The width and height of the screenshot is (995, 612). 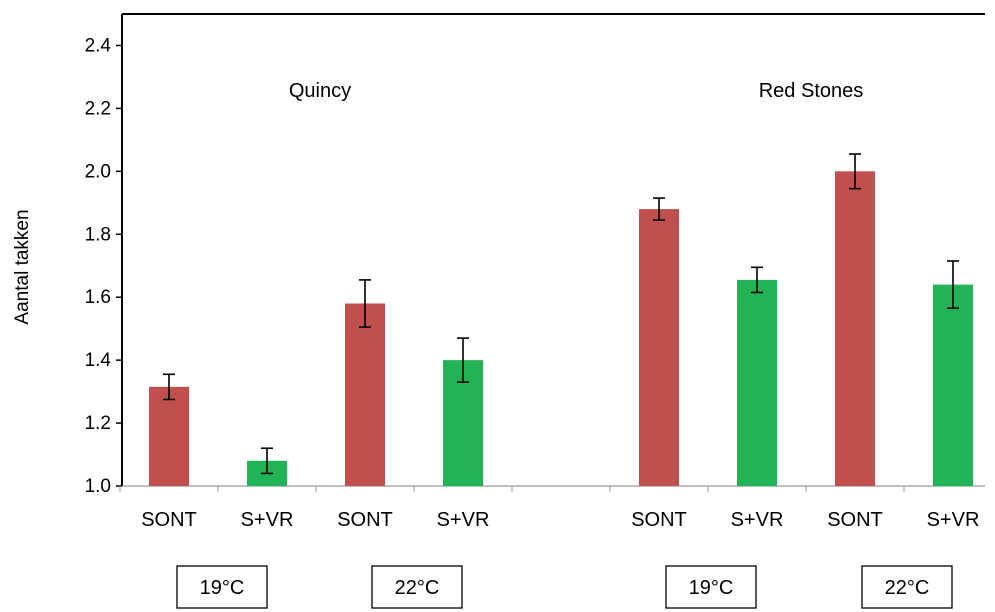 What do you see at coordinates (98, 486) in the screenshot?
I see `y-tick-label-0: 1.0` at bounding box center [98, 486].